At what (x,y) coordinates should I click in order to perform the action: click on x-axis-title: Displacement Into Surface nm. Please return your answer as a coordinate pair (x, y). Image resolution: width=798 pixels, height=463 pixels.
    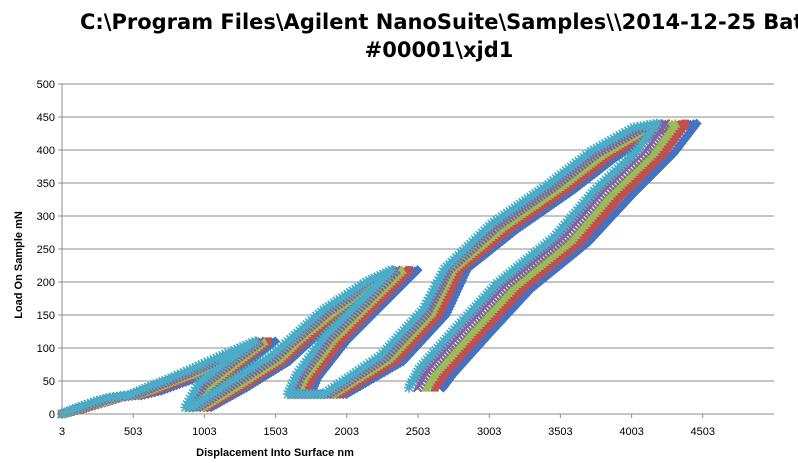
    Looking at the image, I should click on (275, 453).